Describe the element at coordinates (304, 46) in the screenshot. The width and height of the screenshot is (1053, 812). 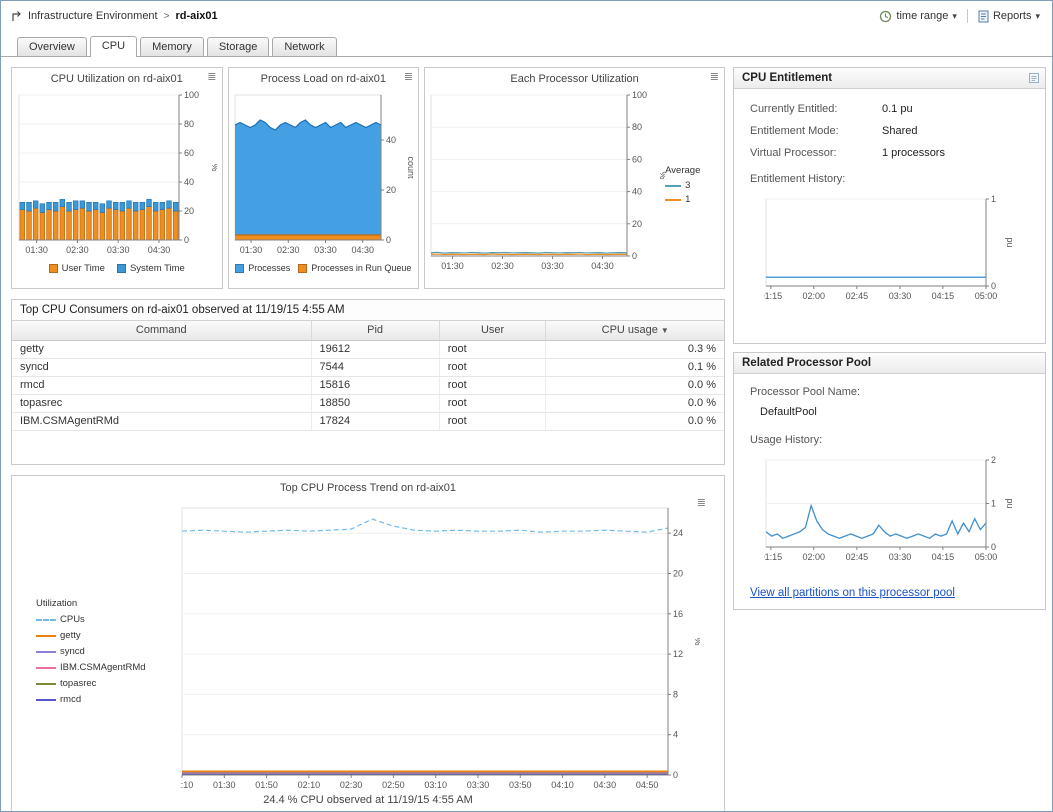
I see `tab-network: Network` at that location.